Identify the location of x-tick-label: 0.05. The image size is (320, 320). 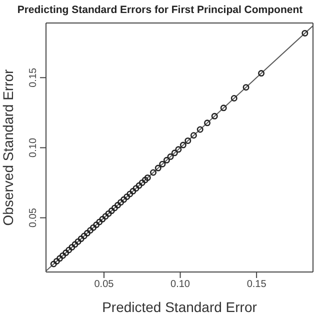
(104, 284).